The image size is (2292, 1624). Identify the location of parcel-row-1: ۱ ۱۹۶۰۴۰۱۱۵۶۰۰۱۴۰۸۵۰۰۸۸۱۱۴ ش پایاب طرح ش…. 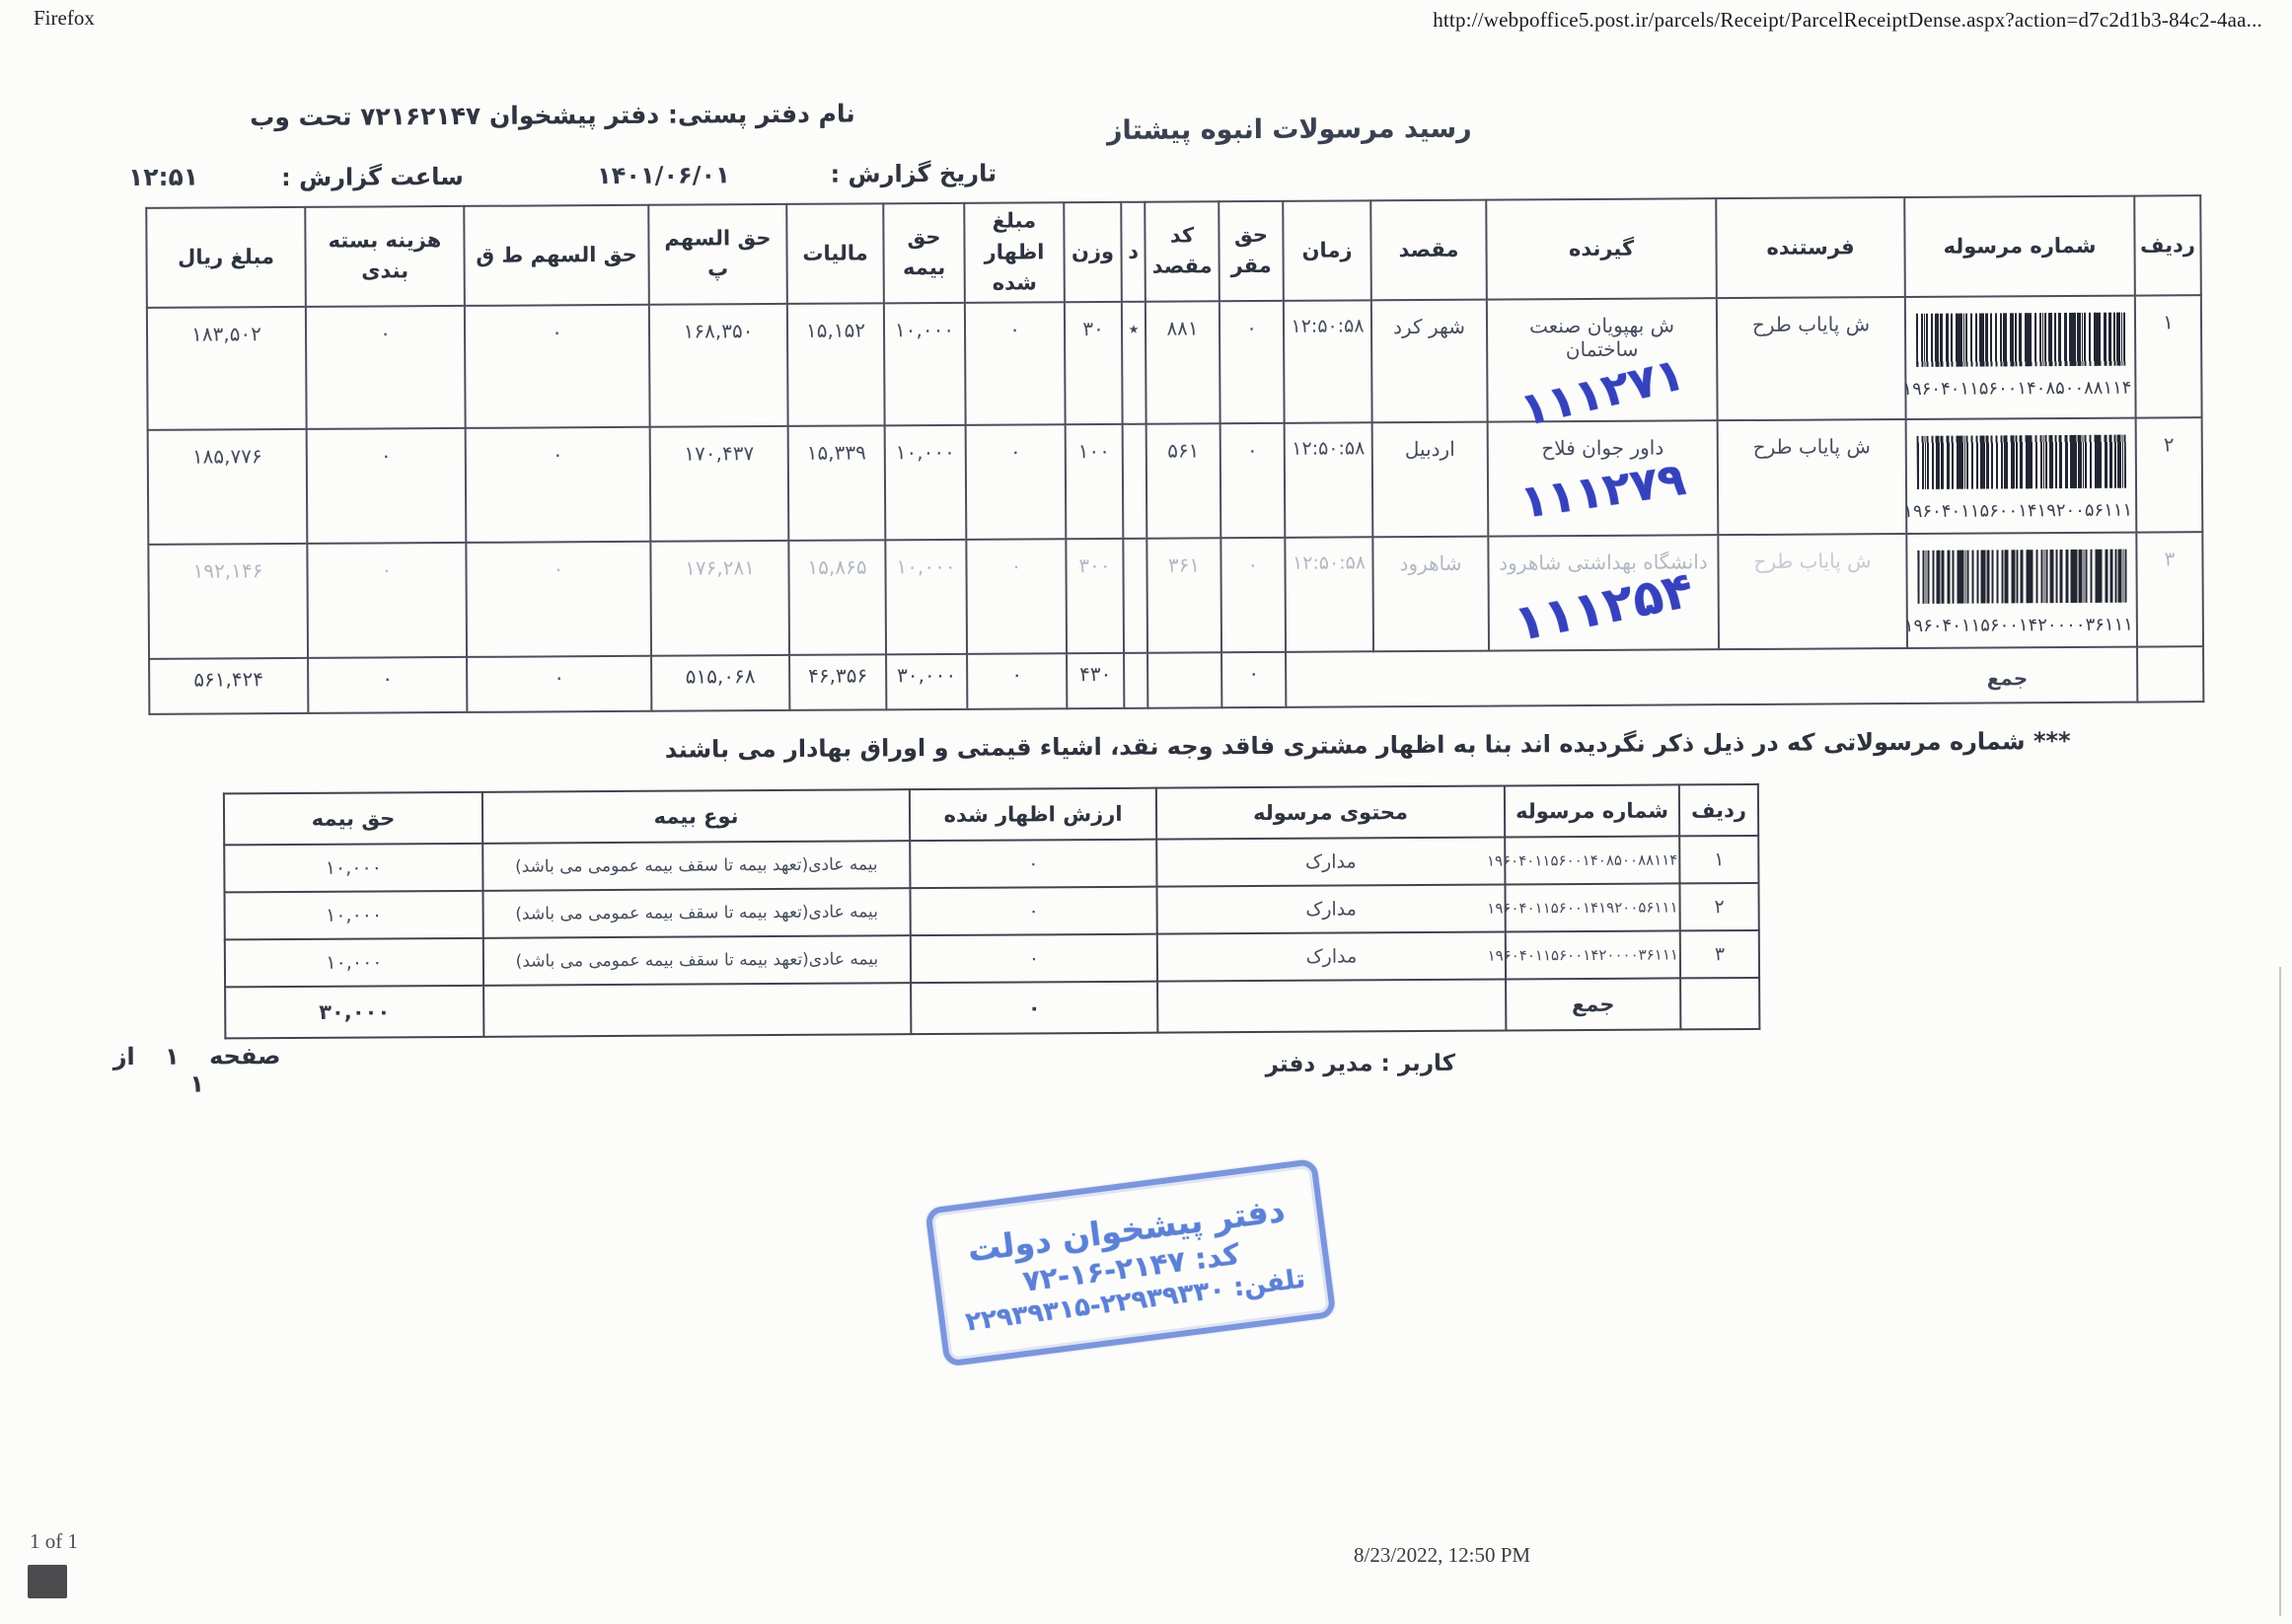
(1174, 365).